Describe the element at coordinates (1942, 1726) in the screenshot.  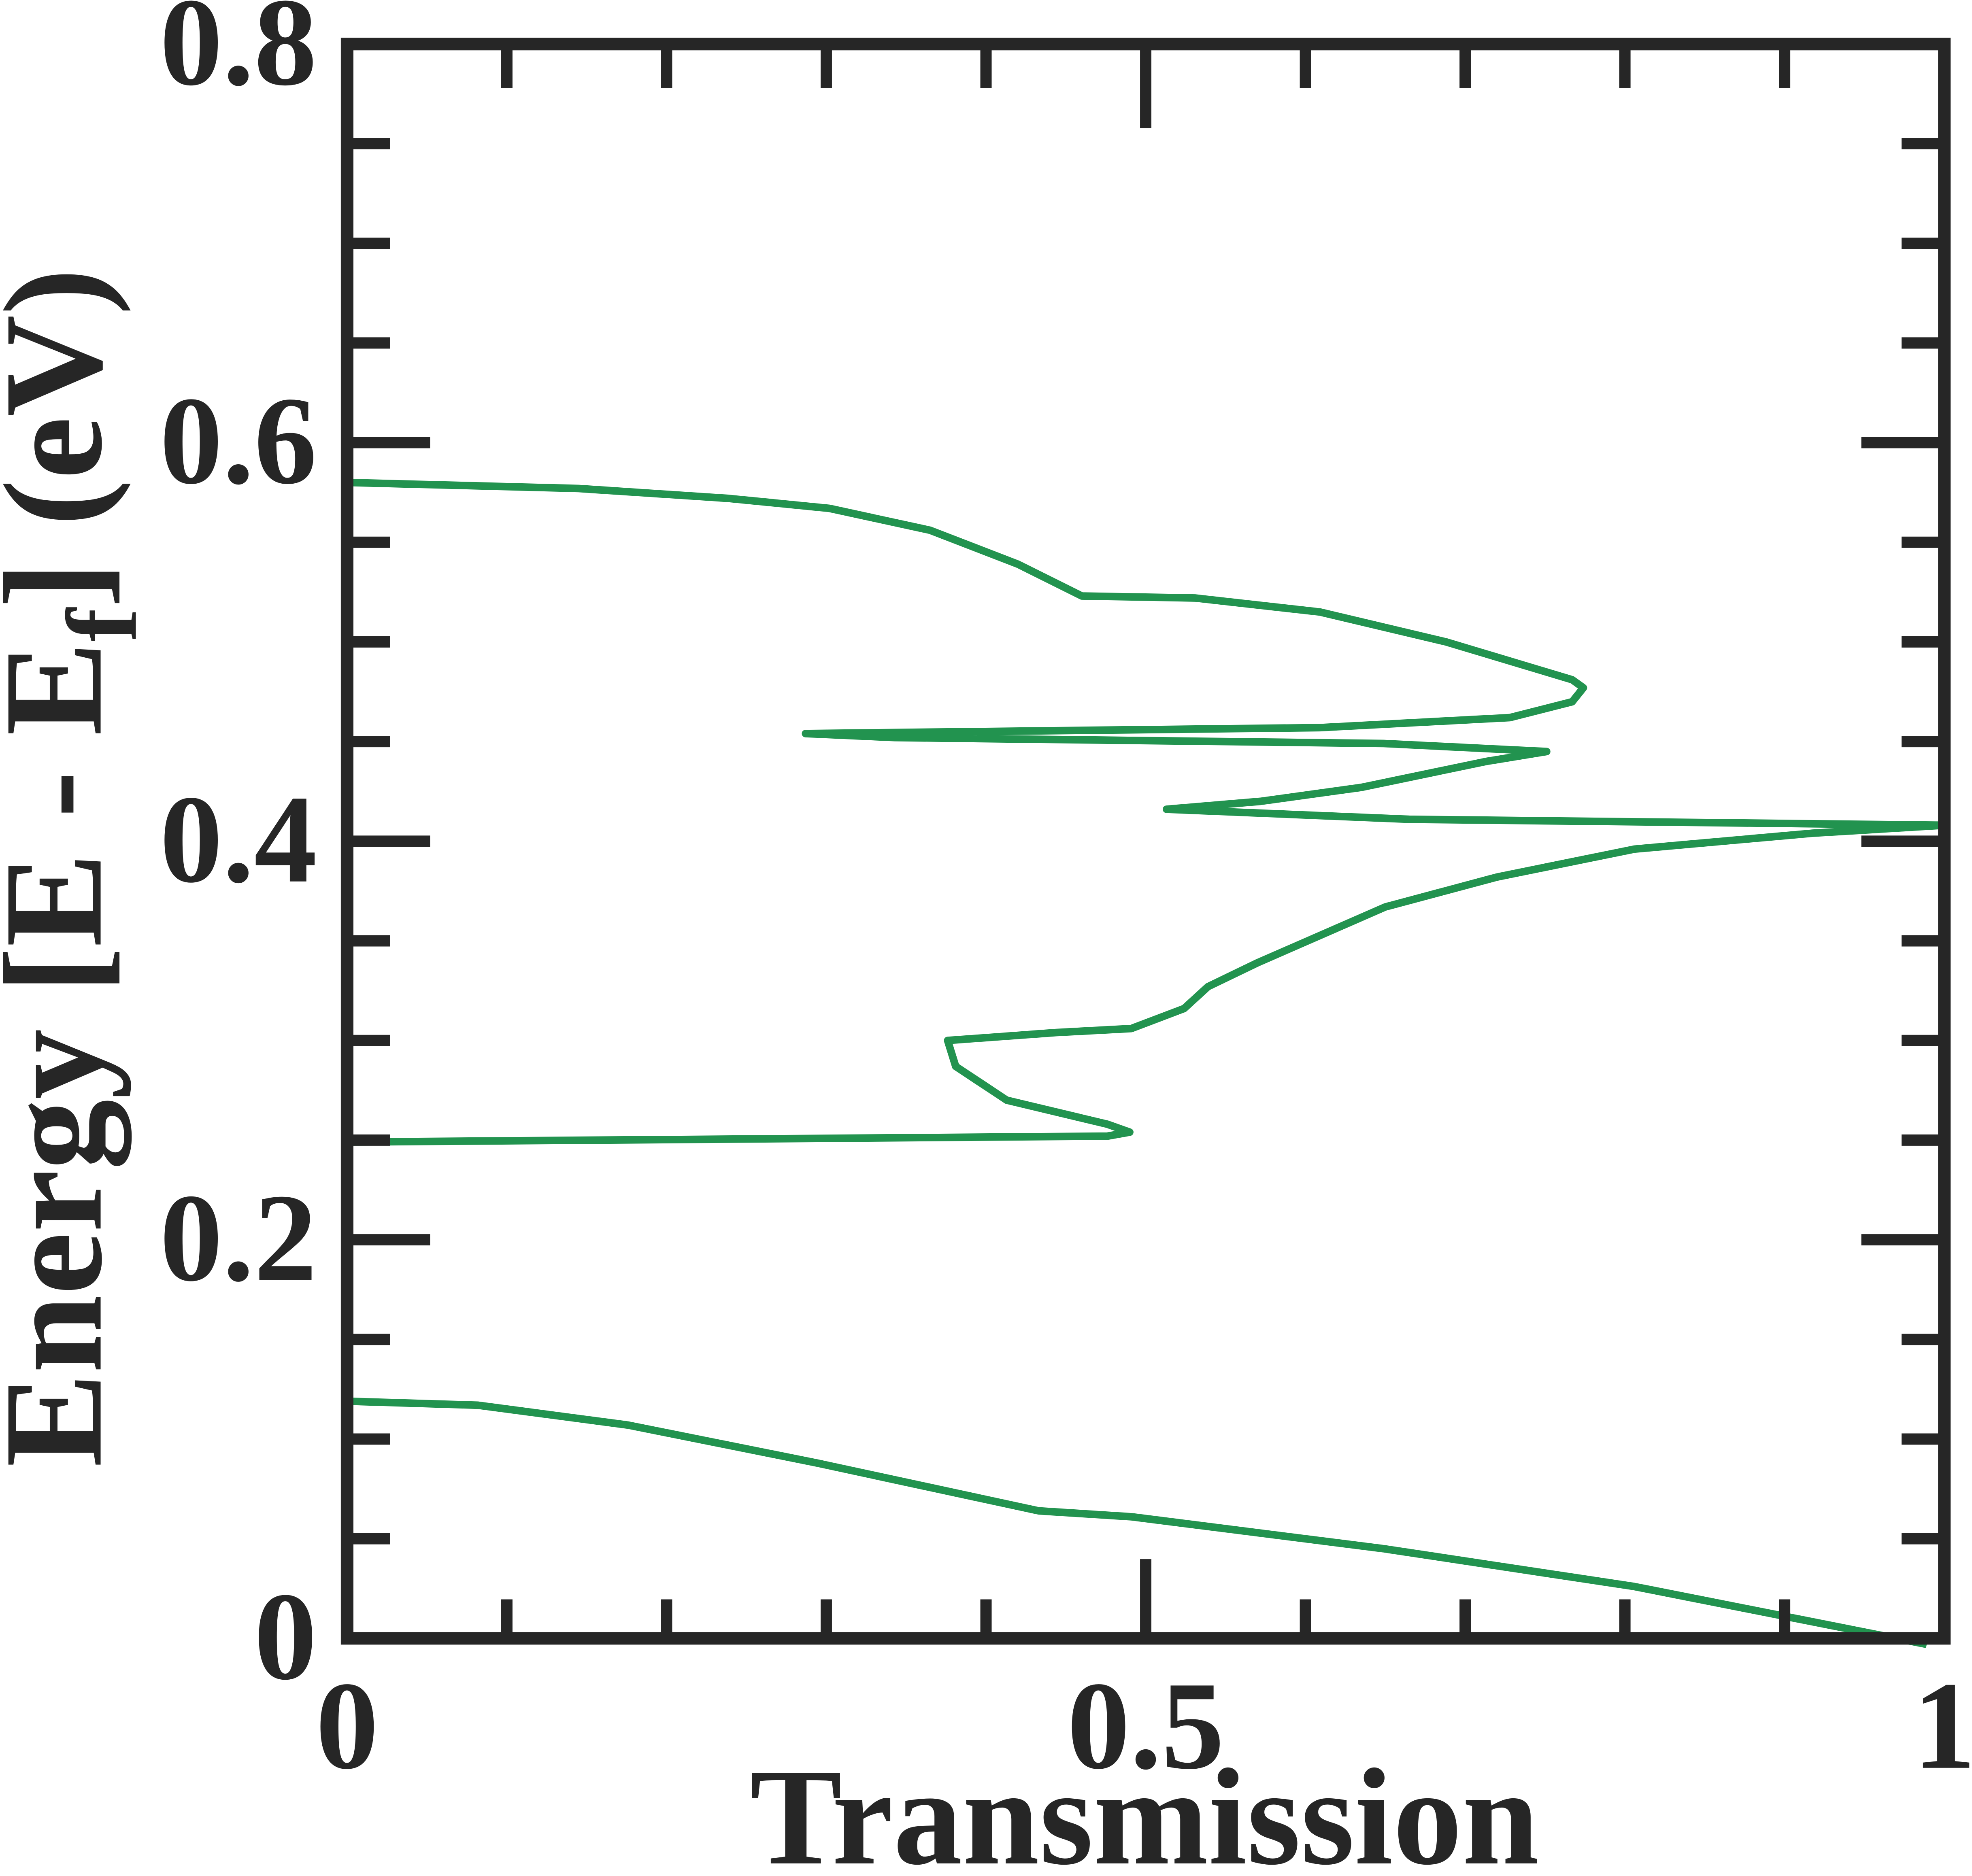
I see `x-tick-label: 1` at that location.